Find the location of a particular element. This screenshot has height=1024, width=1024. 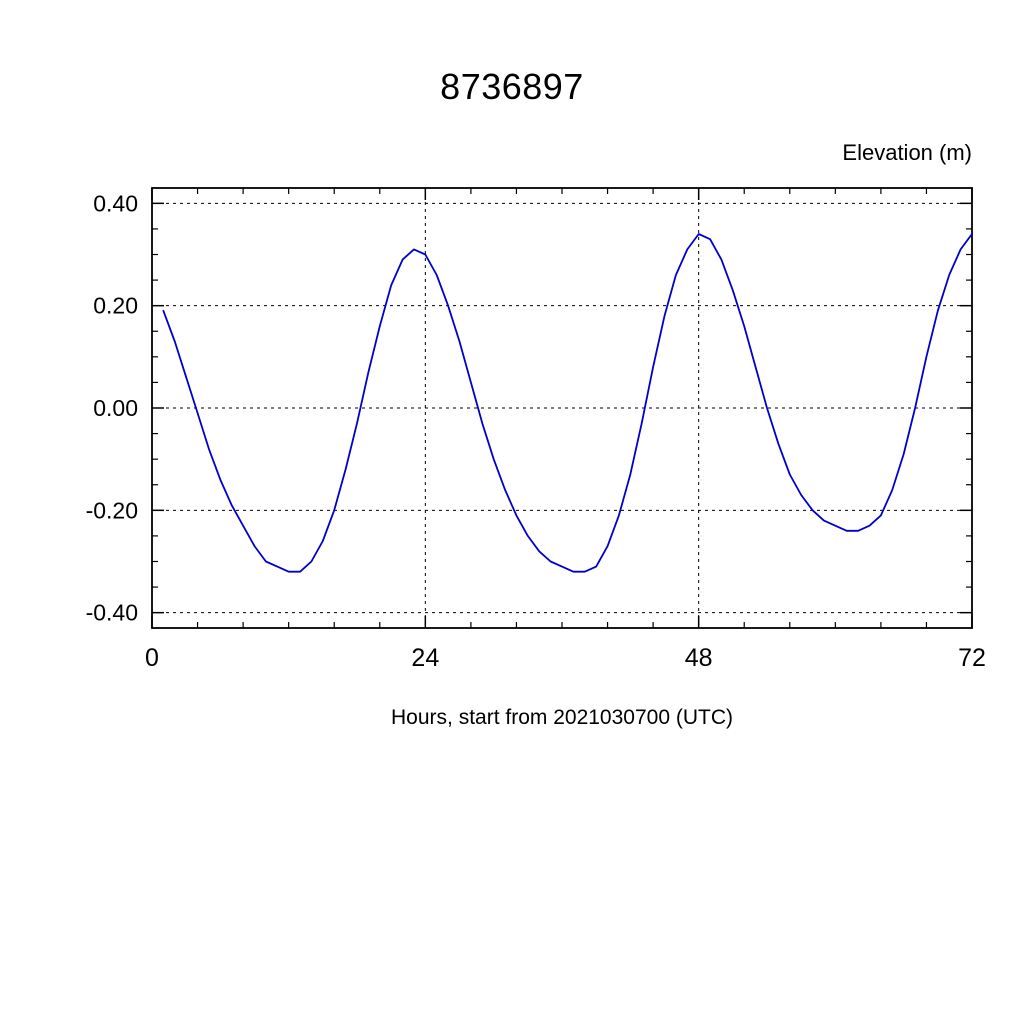

y-axis-title: Elevation (m) is located at coordinates (907, 152).